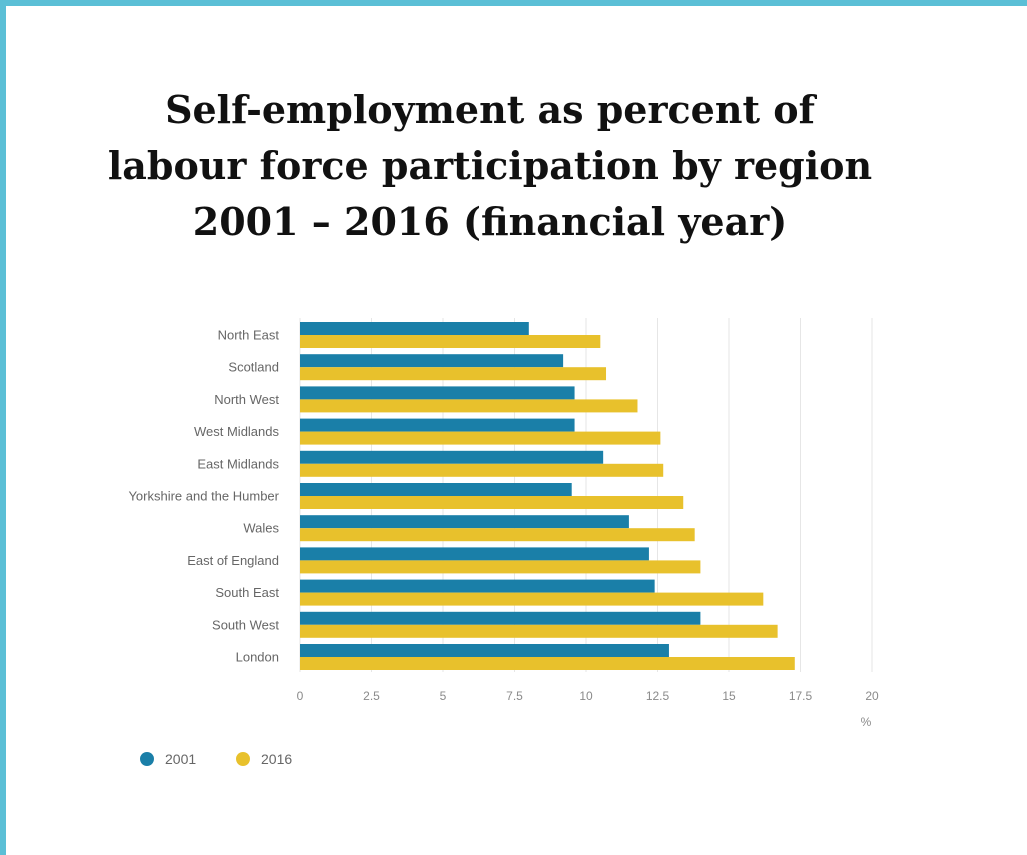 This screenshot has width=1027, height=855. I want to click on bar-2016-yorkshire-and-the-humber, so click(492, 502).